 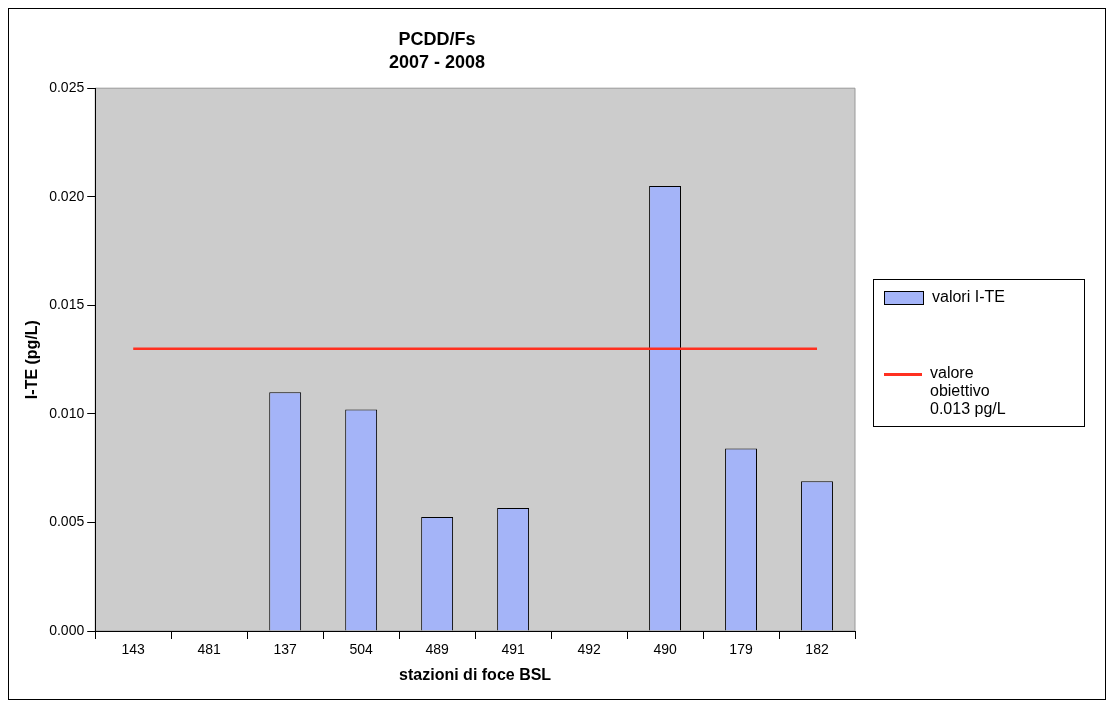 What do you see at coordinates (361, 649) in the screenshot?
I see `x-tick-label: 504` at bounding box center [361, 649].